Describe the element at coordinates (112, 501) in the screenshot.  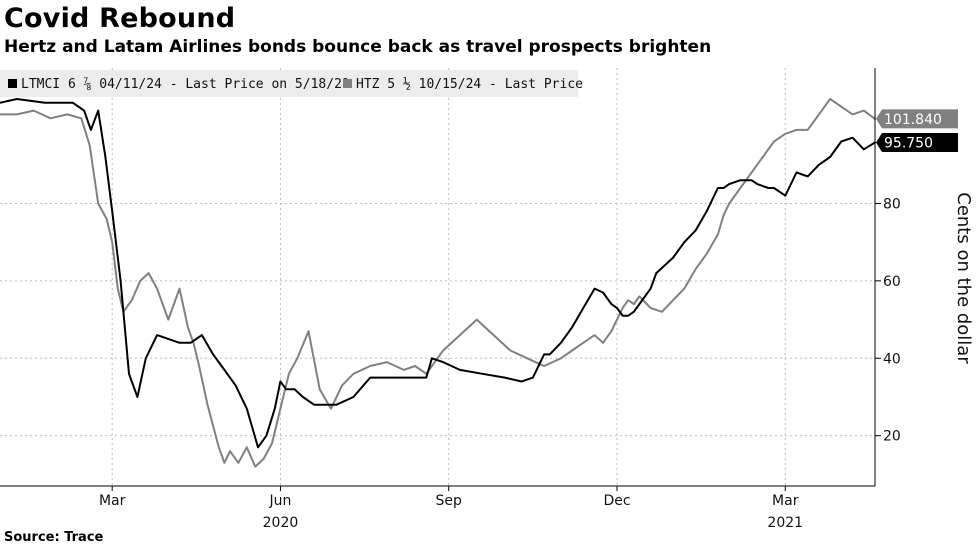
I see `x-tick-label-0: Mar` at that location.